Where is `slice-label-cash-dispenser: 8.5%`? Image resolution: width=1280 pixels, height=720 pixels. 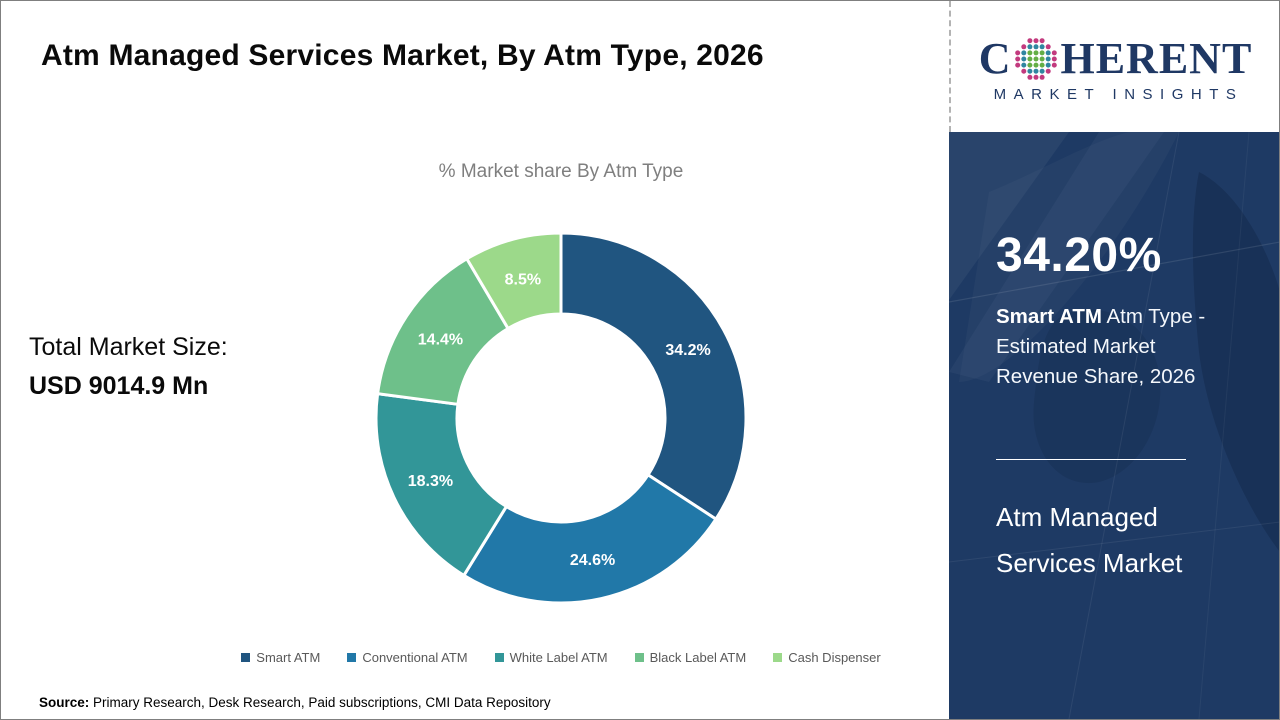
slice-label-cash-dispenser: 8.5% is located at coordinates (523, 280).